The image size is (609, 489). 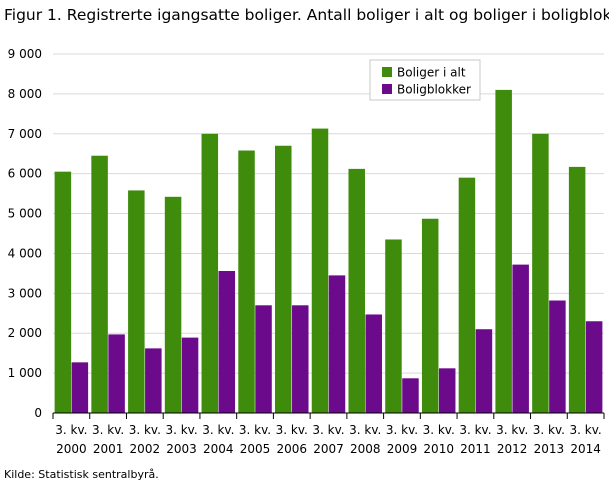 What do you see at coordinates (108, 449) in the screenshot?
I see `x-tick-label-year: 2001` at bounding box center [108, 449].